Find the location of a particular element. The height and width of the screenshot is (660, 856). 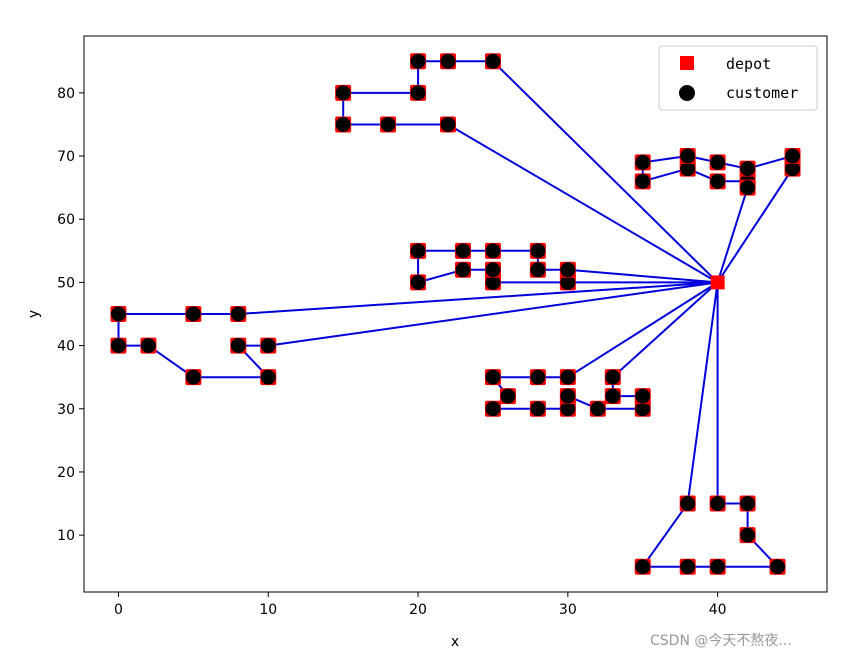

x-tick-label: 10 is located at coordinates (268, 610).